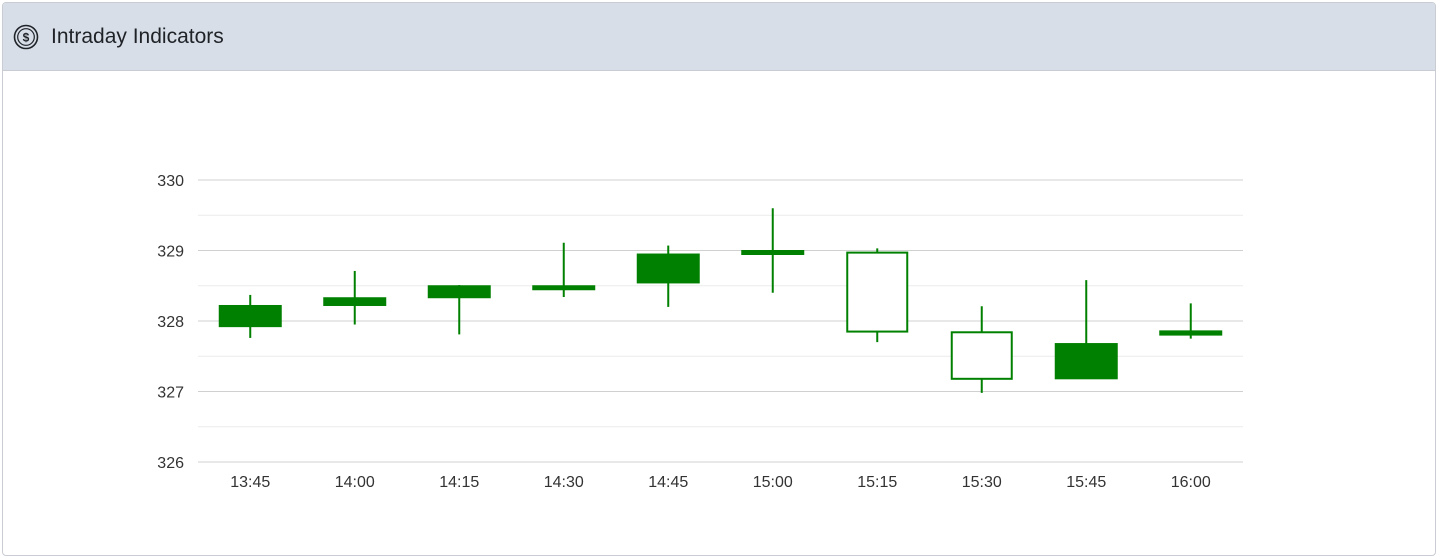 This screenshot has width=1440, height=560. I want to click on x-tick-label: 15:15, so click(877, 482).